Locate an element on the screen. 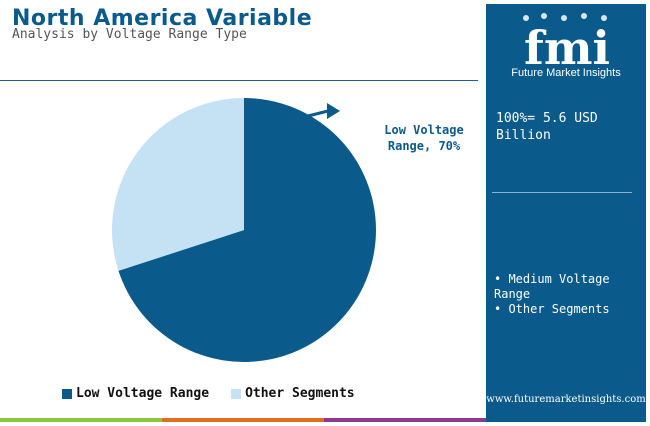  fmi-logo: fmi is located at coordinates (566, 44).